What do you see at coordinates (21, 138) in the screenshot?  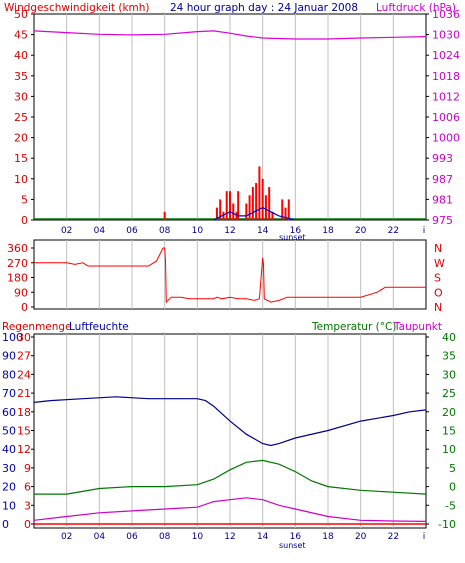 I see `wind-left-tick-label: 20` at bounding box center [21, 138].